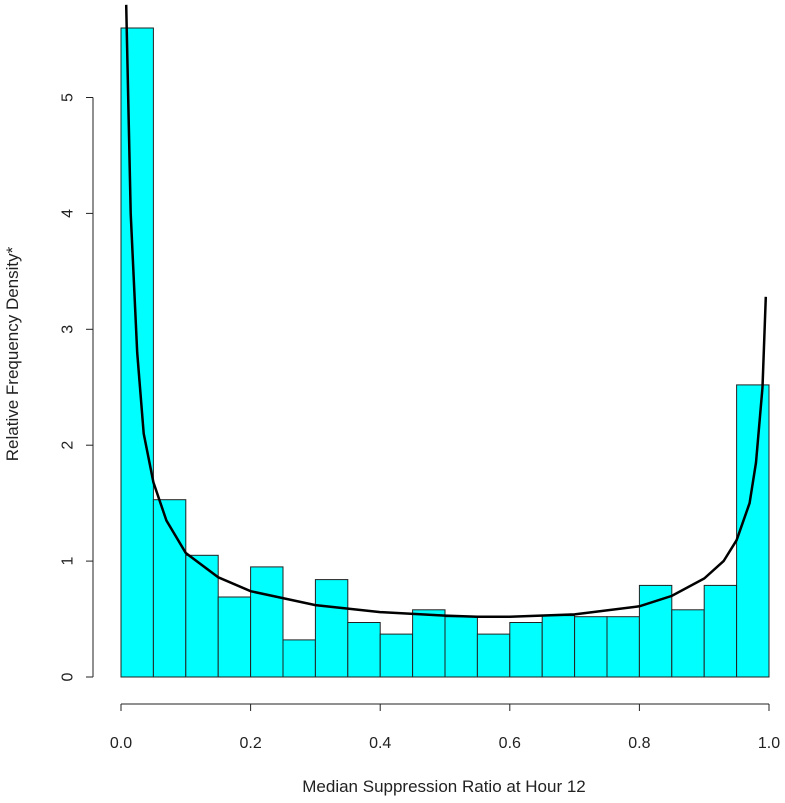 This screenshot has height=803, width=785. I want to click on x-axis: 0.0 0.2 0.4 0.6 0.8 1.0, so click(445, 727).